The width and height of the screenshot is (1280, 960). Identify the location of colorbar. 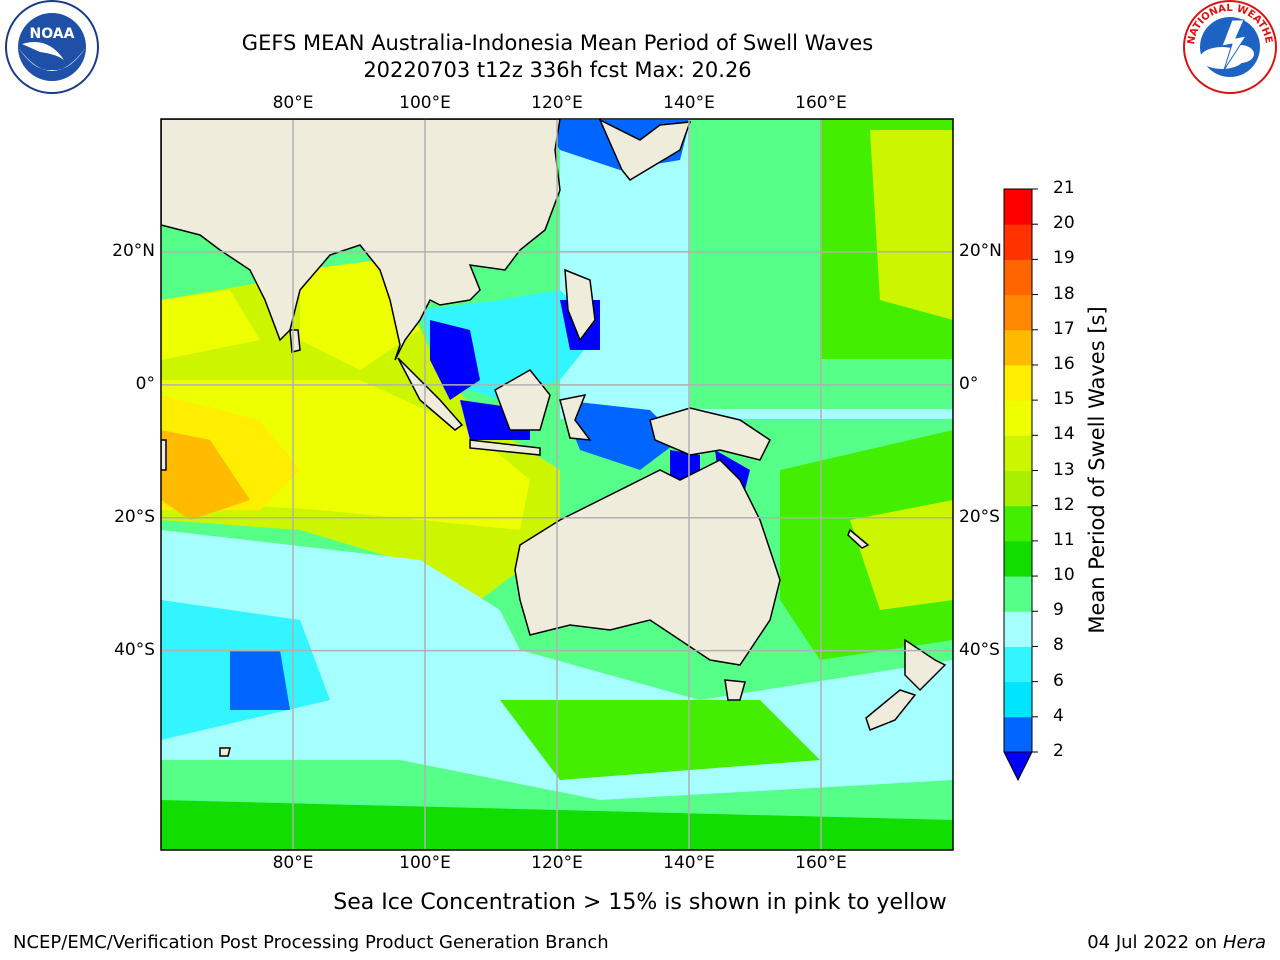
(1020, 485).